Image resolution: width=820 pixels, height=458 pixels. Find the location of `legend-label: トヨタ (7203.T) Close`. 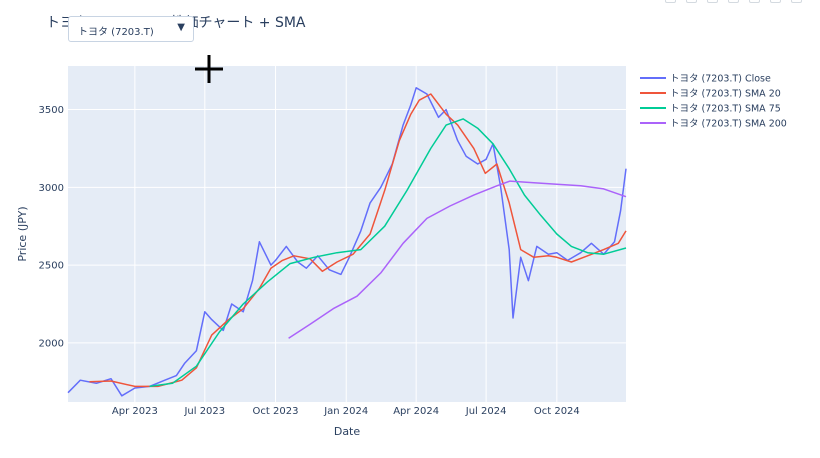

legend-label: トヨタ (7203.T) Close is located at coordinates (720, 79).